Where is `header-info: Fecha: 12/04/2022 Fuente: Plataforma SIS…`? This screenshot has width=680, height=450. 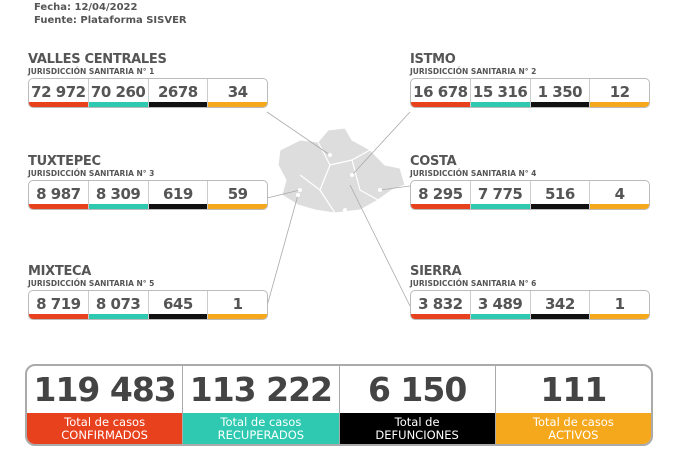 header-info: Fecha: 12/04/2022 Fuente: Plataforma SIS… is located at coordinates (110, 14).